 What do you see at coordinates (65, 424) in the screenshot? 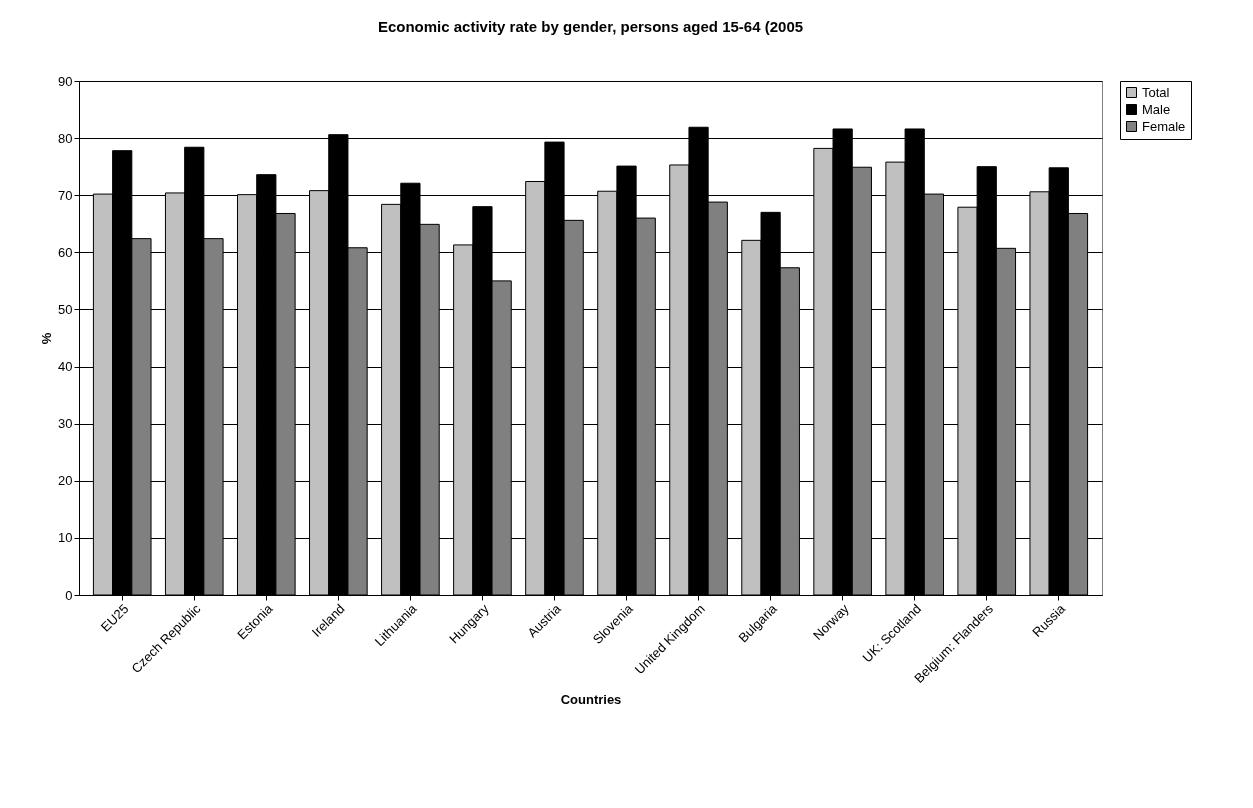
I see `y-tick-label: 30` at bounding box center [65, 424].